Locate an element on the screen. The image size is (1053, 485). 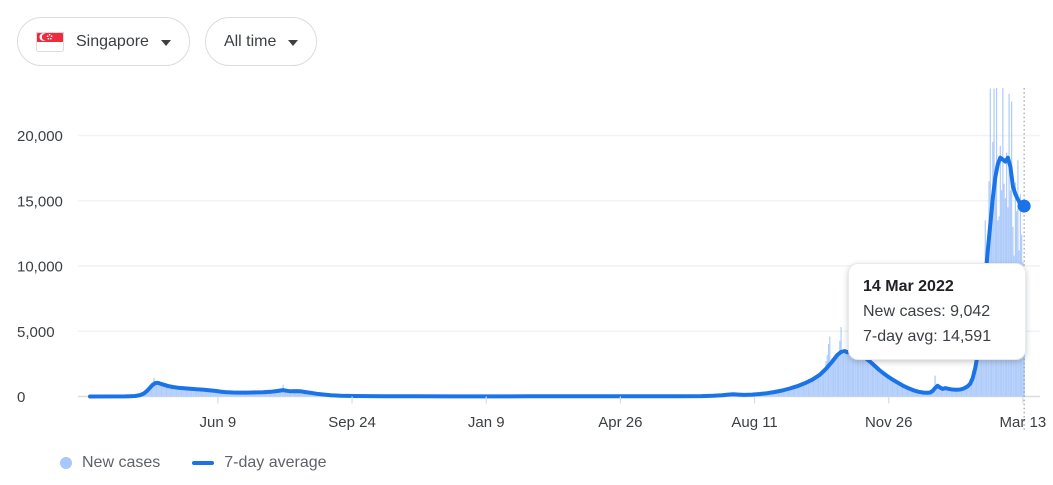
time-range-selector-button: All time is located at coordinates (261, 41).